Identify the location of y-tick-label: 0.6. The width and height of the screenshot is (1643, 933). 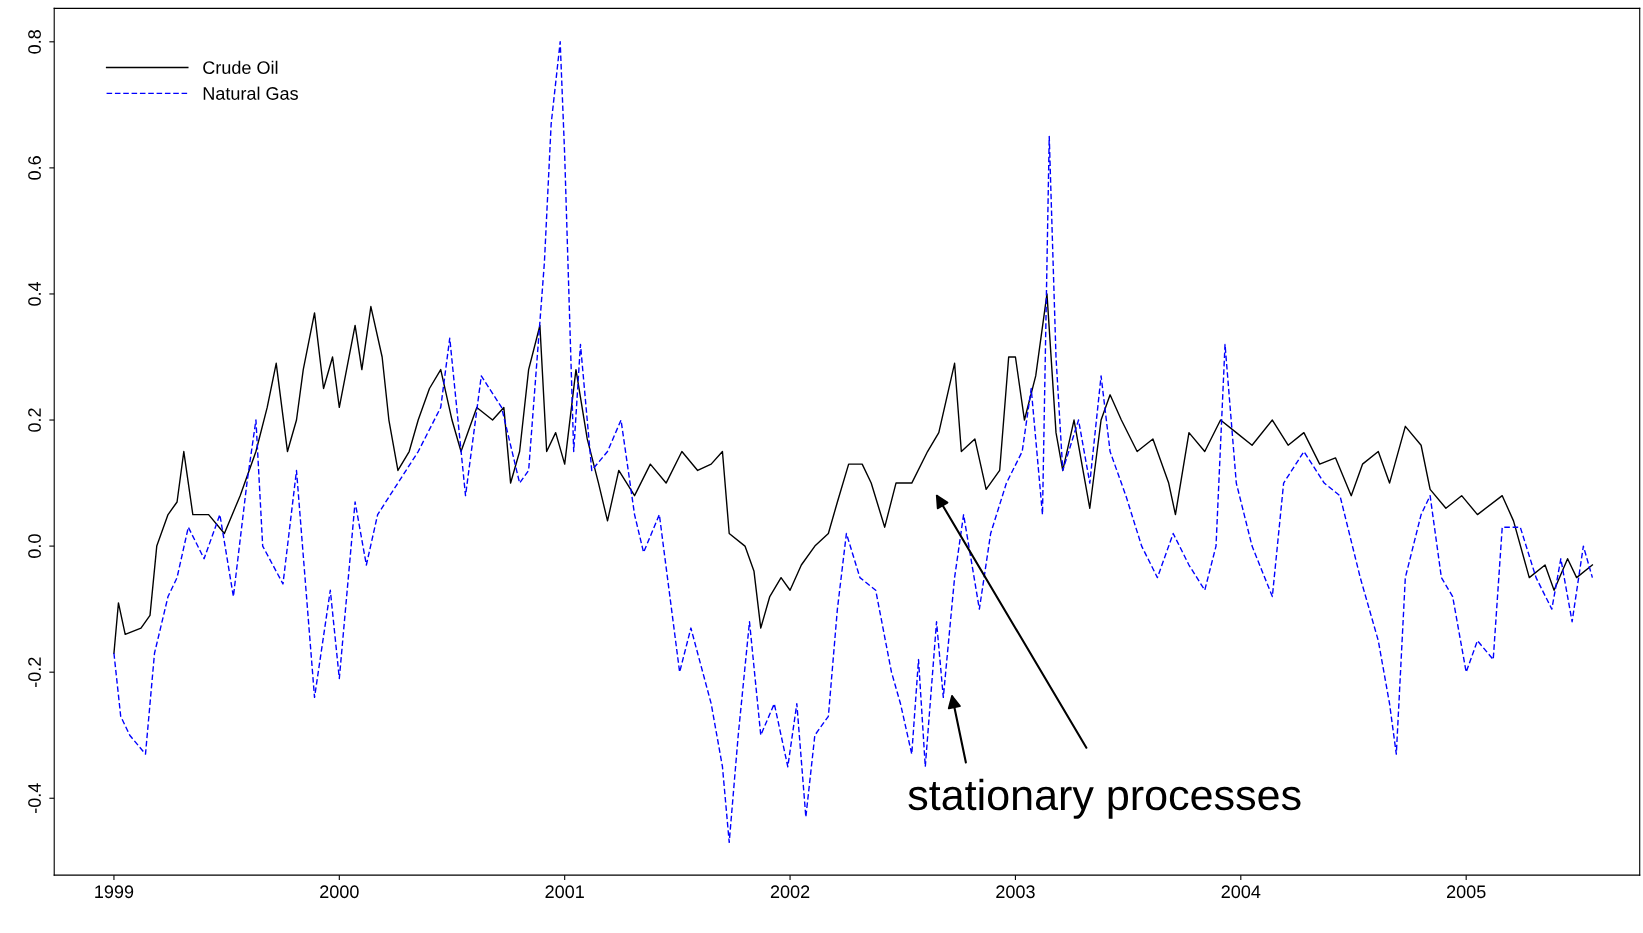
(34, 168).